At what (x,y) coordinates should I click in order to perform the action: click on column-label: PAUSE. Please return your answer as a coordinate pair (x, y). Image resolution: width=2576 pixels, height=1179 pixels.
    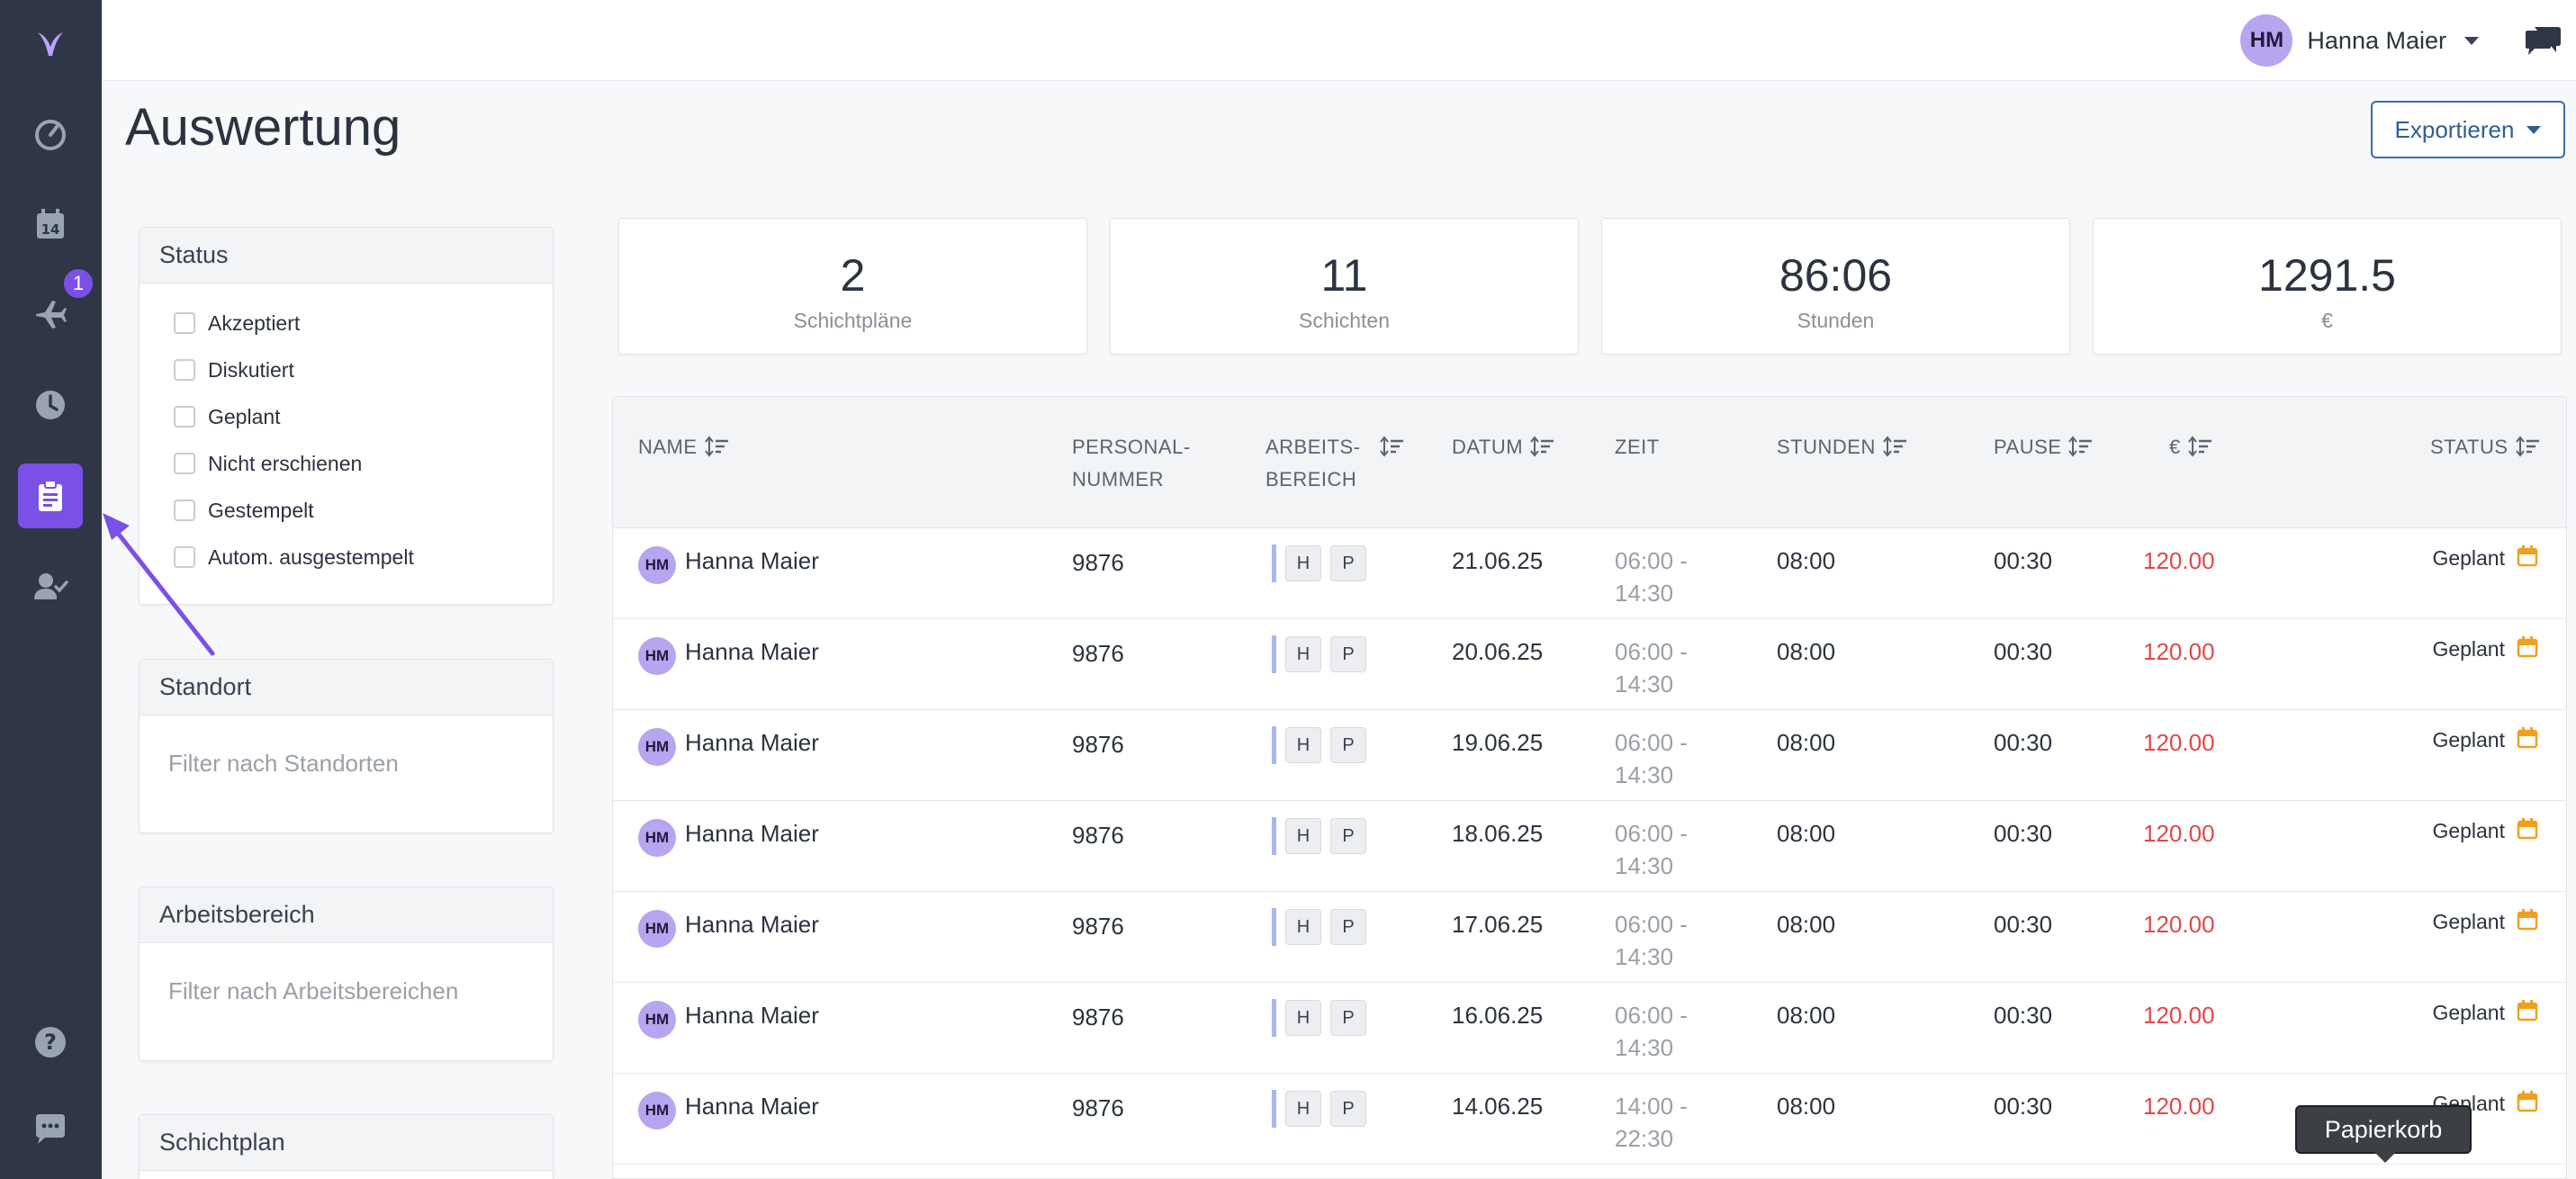
    Looking at the image, I should click on (2028, 447).